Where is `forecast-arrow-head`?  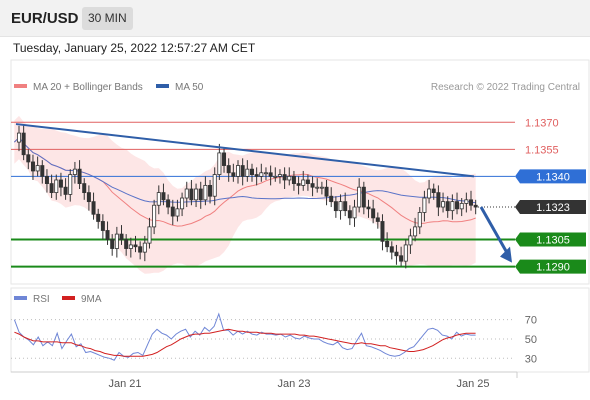 forecast-arrow-head is located at coordinates (506, 254).